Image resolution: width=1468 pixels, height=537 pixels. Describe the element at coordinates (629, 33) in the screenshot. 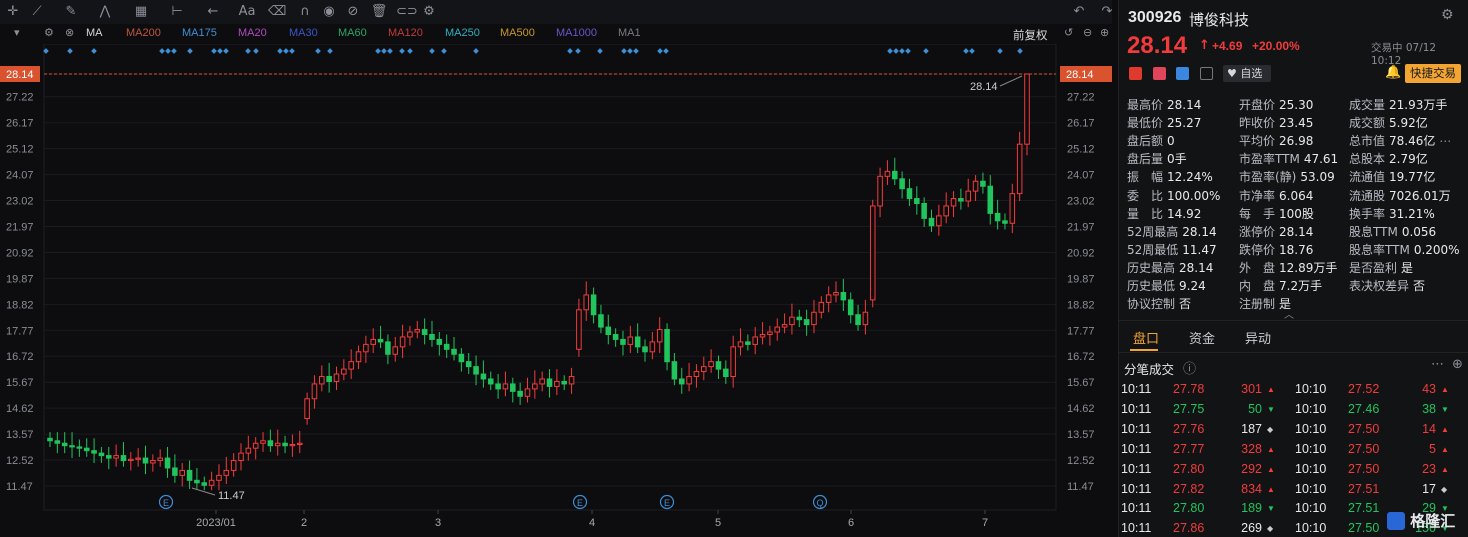

I see `ma-item-ma1: MA1` at that location.